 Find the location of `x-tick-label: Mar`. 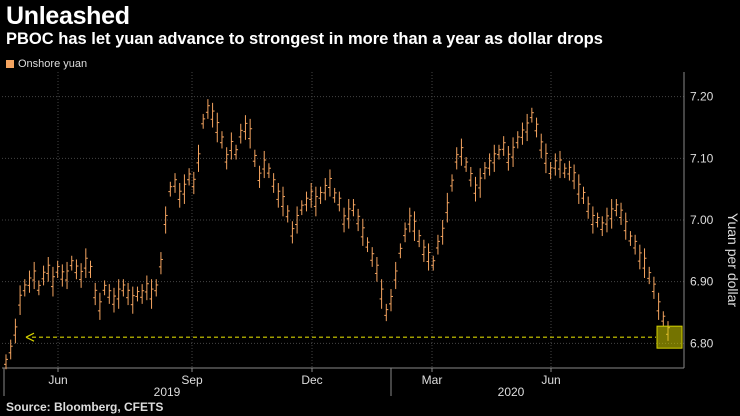

x-tick-label: Mar is located at coordinates (432, 380).